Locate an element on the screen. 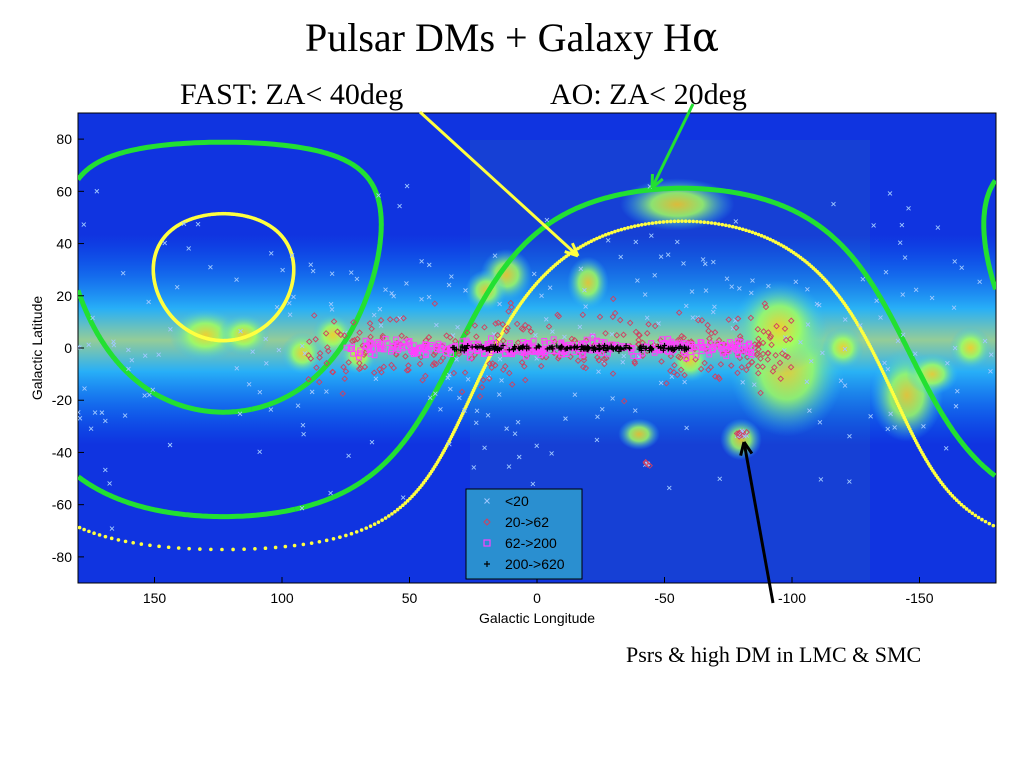  fast-arrow-head is located at coordinates (572, 250).